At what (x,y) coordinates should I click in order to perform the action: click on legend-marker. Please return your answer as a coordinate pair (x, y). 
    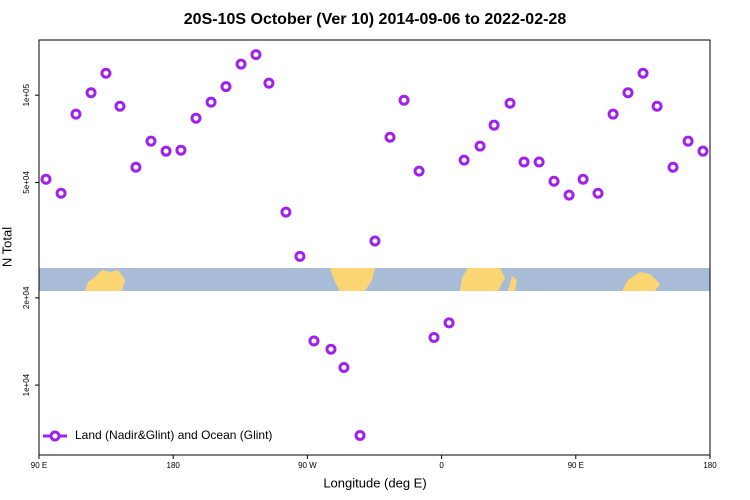
    Looking at the image, I should click on (55, 436).